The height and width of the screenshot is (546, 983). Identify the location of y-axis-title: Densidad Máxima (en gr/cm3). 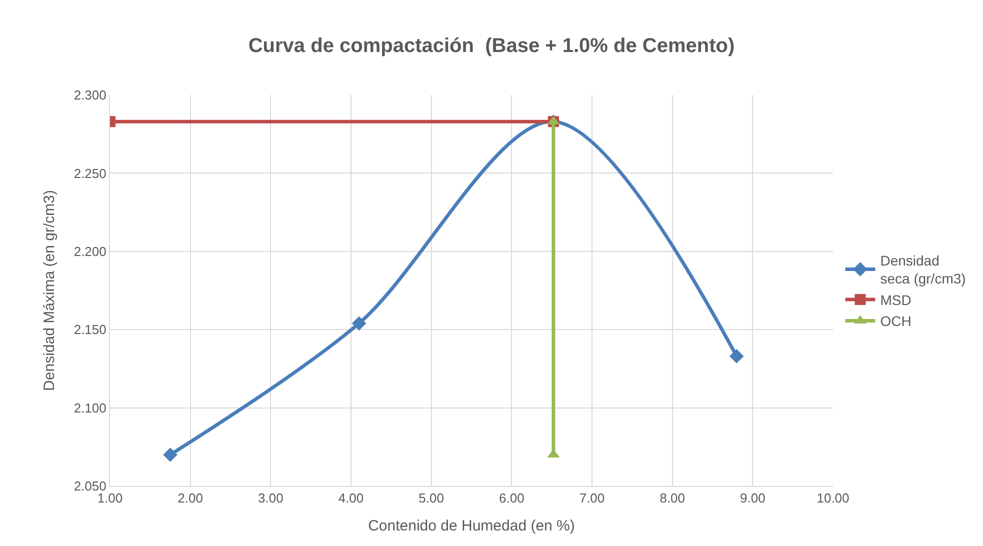
(49, 290).